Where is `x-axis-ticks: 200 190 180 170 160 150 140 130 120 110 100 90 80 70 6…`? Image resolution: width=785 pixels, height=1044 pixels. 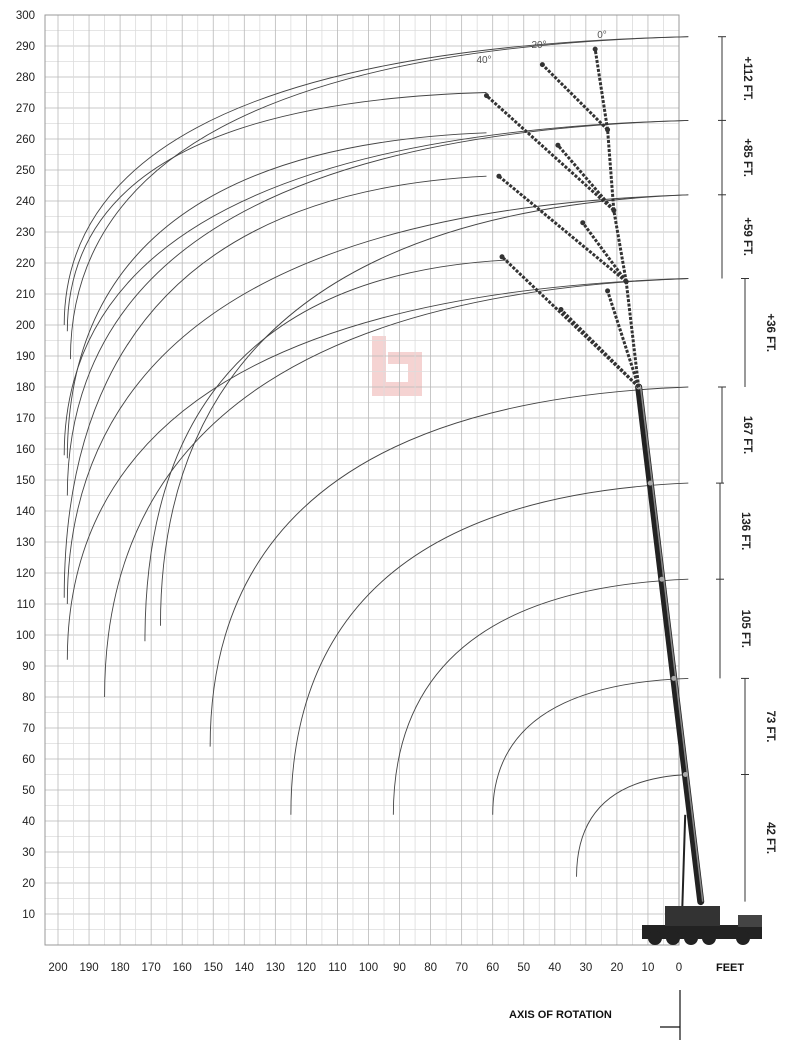 x-axis-ticks: 200 190 180 170 160 150 140 130 120 110 100 90 80 70 6… is located at coordinates (365, 968).